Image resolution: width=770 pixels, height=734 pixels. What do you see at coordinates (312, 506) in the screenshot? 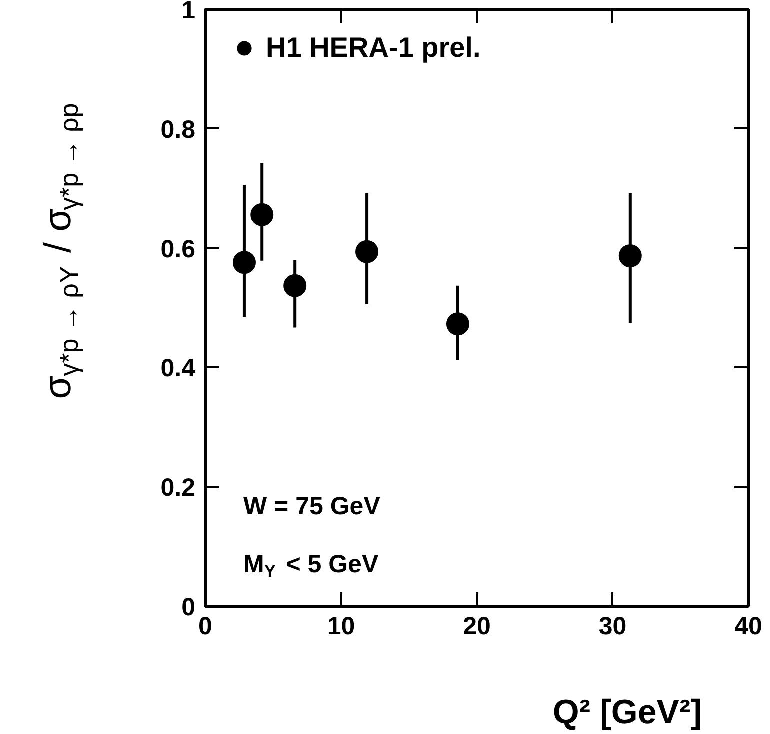
I see `annotation: W = 75 GeV` at bounding box center [312, 506].